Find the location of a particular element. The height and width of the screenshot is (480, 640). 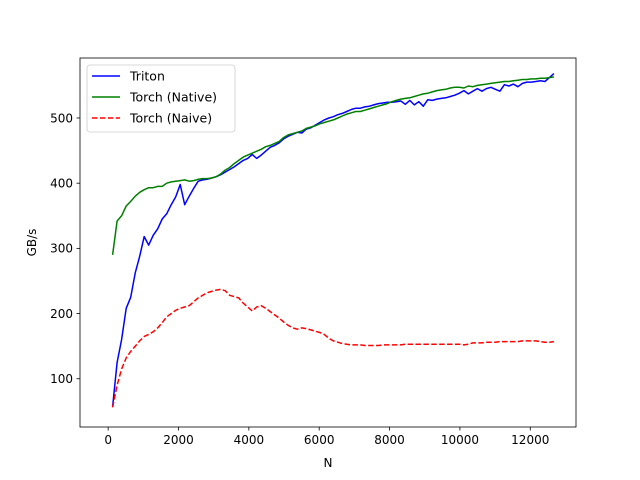

legend: Triton Torch (Native) Torch (Naive) is located at coordinates (161, 98).